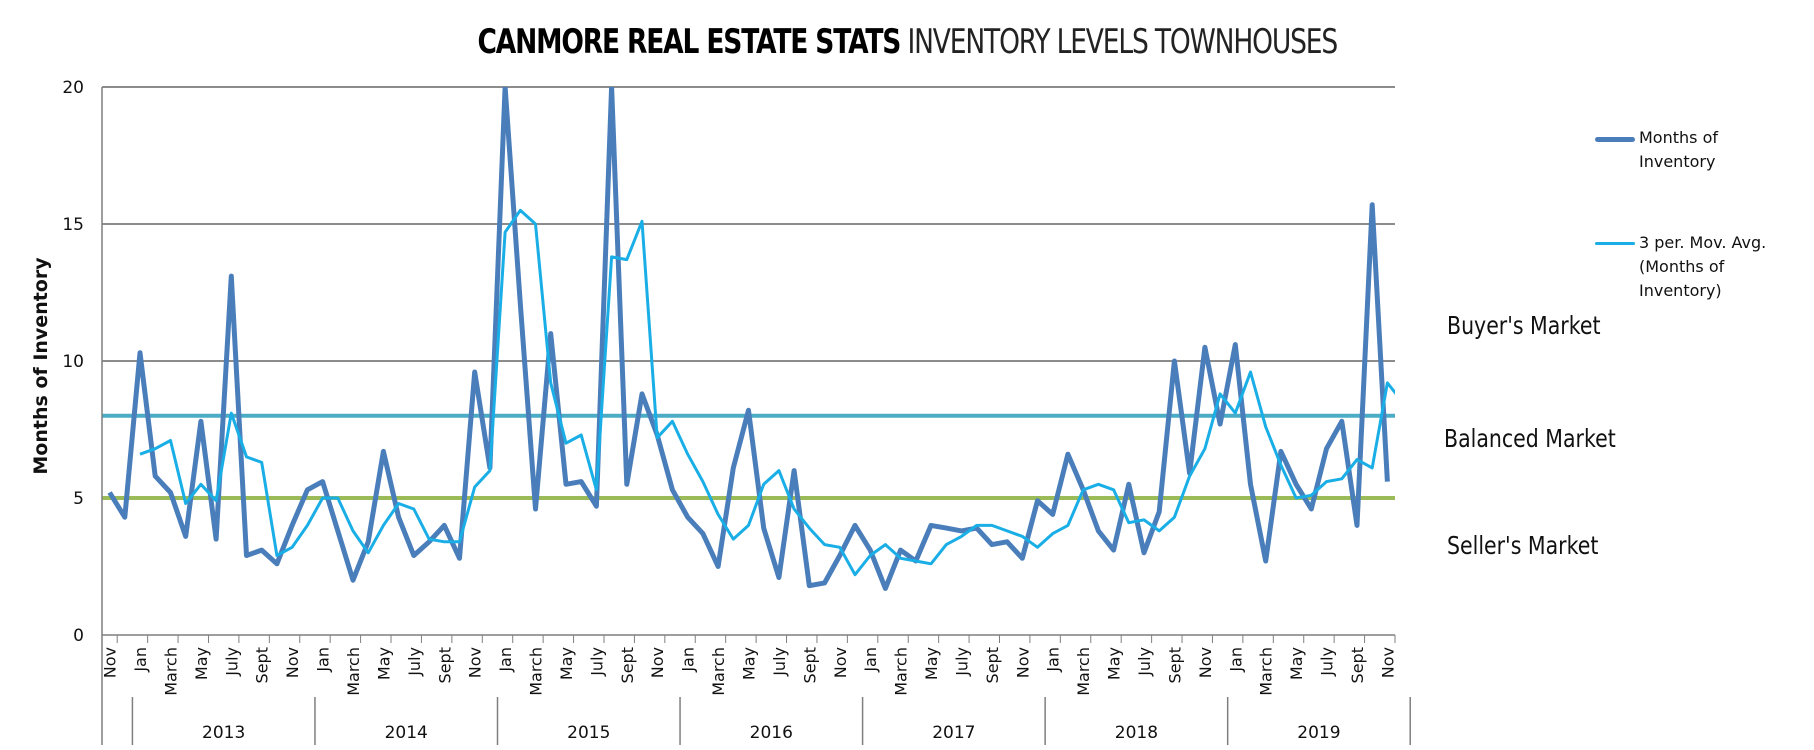 This screenshot has width=1814, height=750. What do you see at coordinates (1136, 733) in the screenshot?
I see `x-year-label: 2018` at bounding box center [1136, 733].